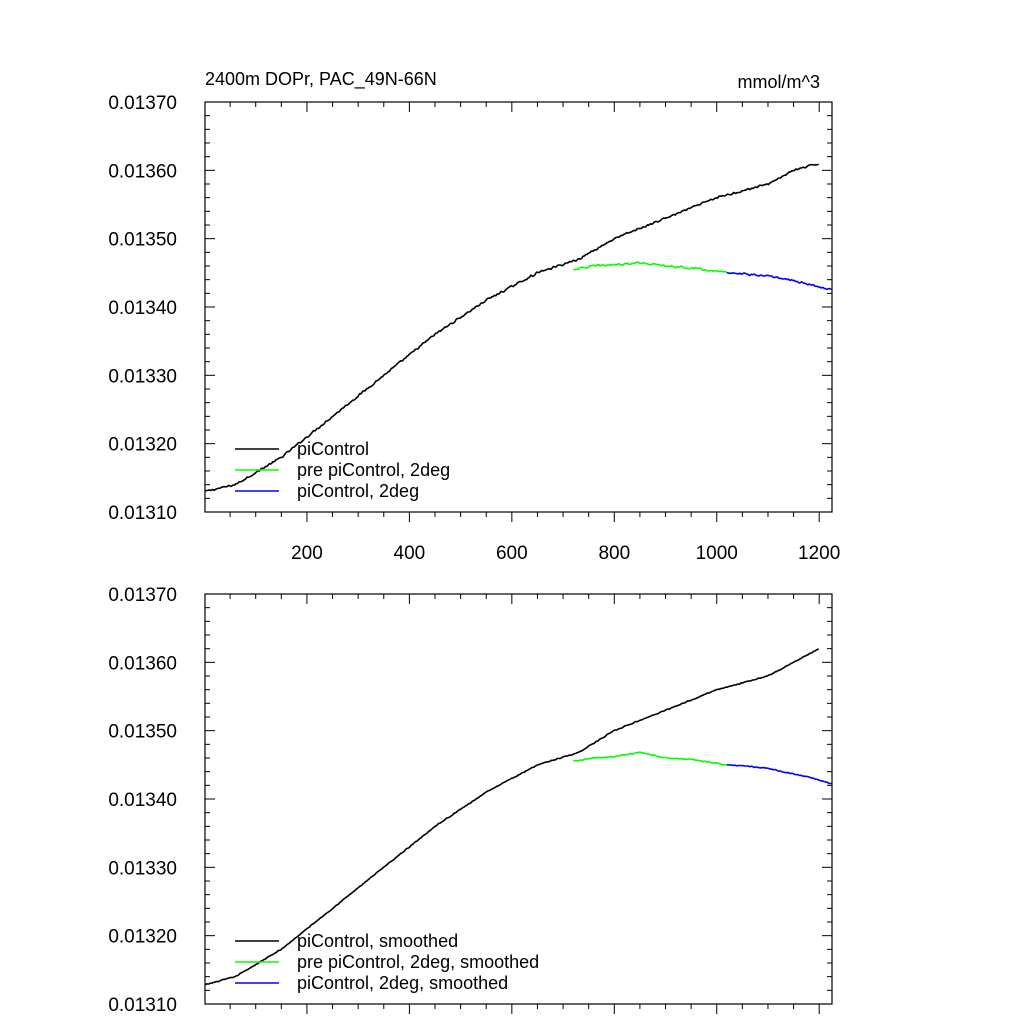 The image size is (1024, 1024). Describe the element at coordinates (779, 281) in the screenshot. I see `top-series-line-picontrol-2deg` at that location.